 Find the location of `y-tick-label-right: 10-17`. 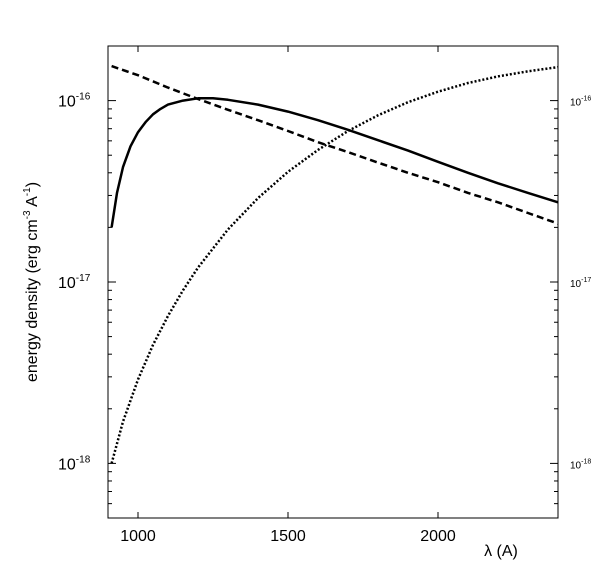

y-tick-label-right: 10-17 is located at coordinates (580, 283).